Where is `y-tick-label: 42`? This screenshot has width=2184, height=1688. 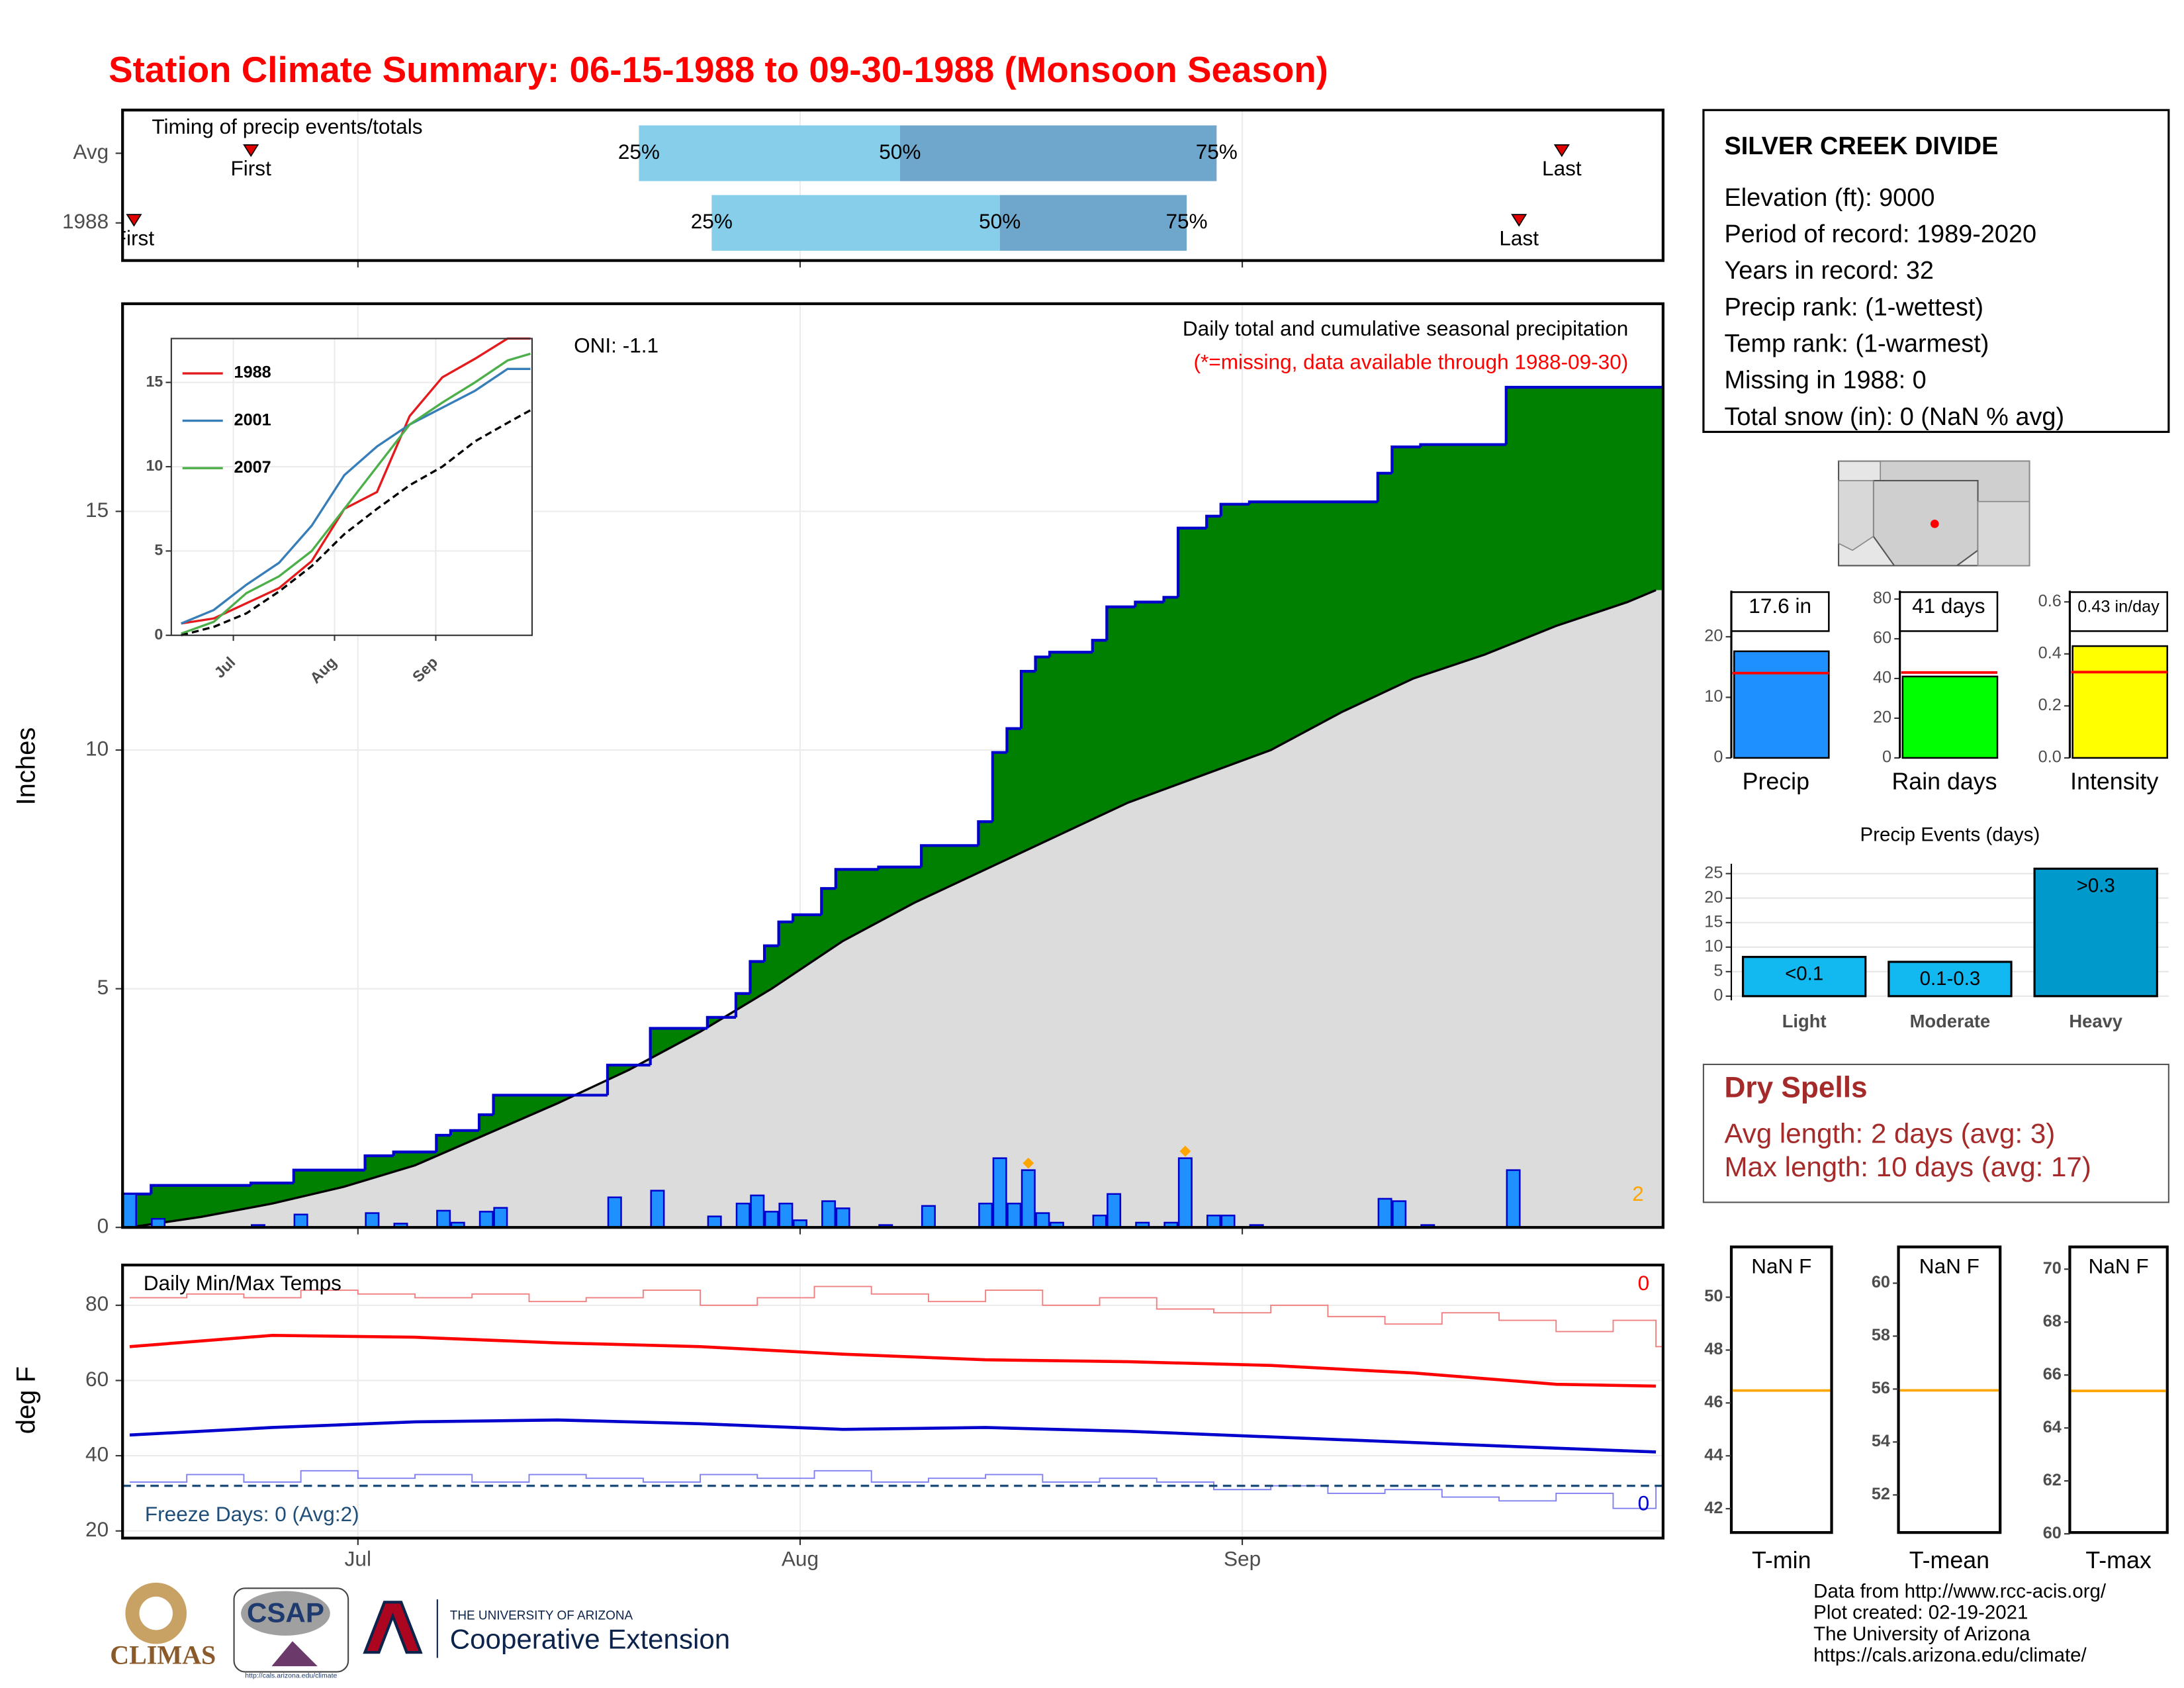 y-tick-label: 42 is located at coordinates (1713, 1508).